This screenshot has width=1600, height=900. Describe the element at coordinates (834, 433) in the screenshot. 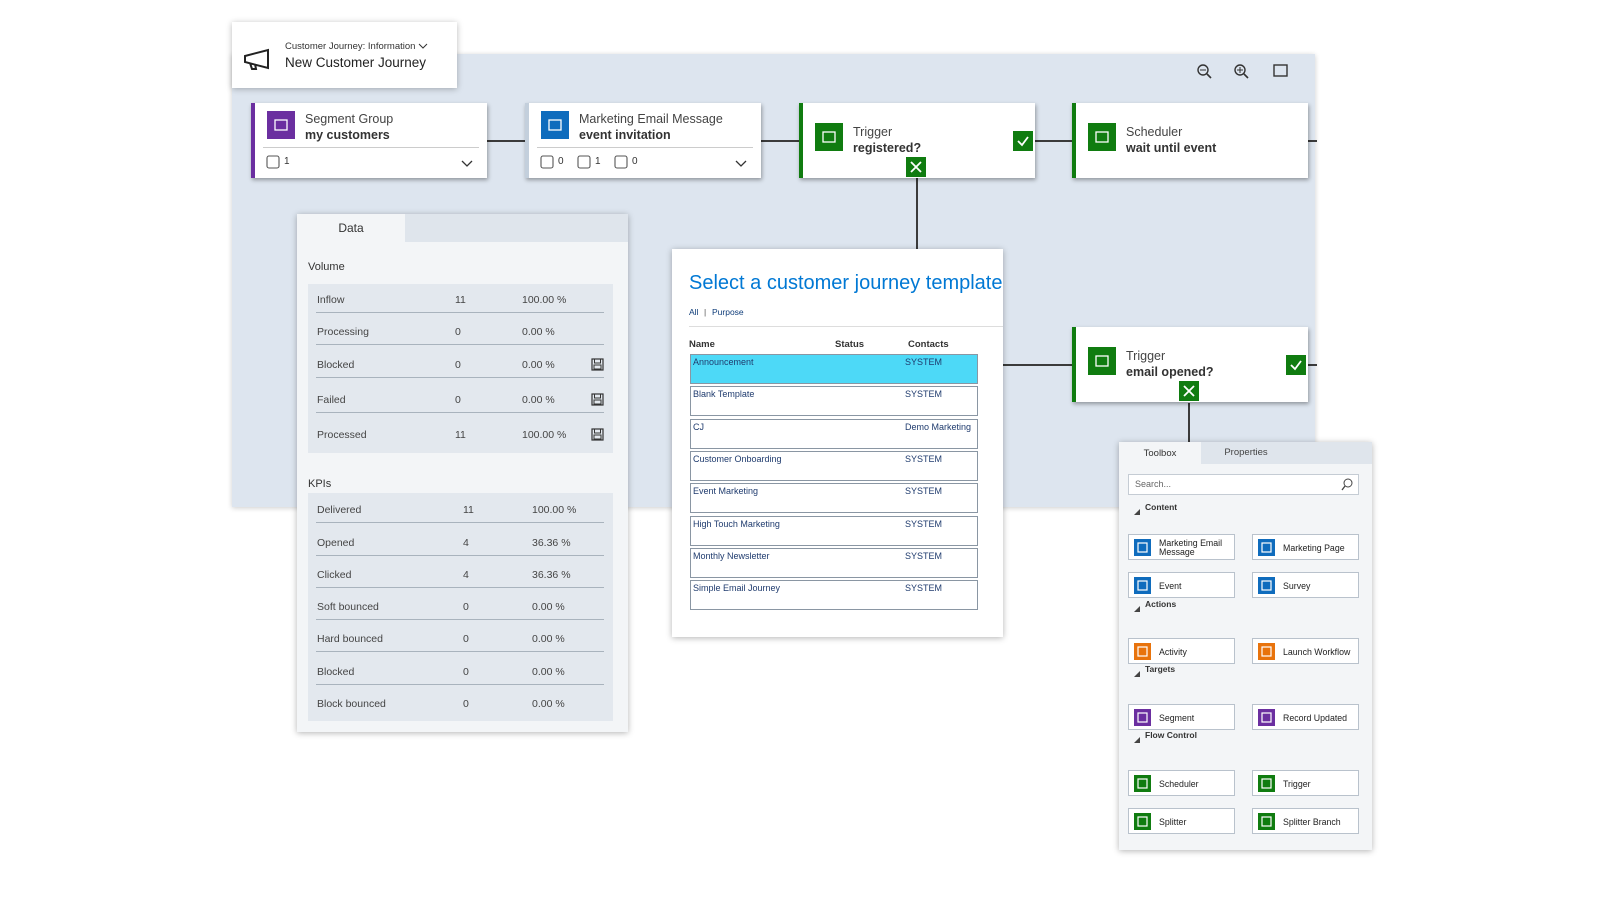

I see `template-row: CJ Demo Marketing` at that location.